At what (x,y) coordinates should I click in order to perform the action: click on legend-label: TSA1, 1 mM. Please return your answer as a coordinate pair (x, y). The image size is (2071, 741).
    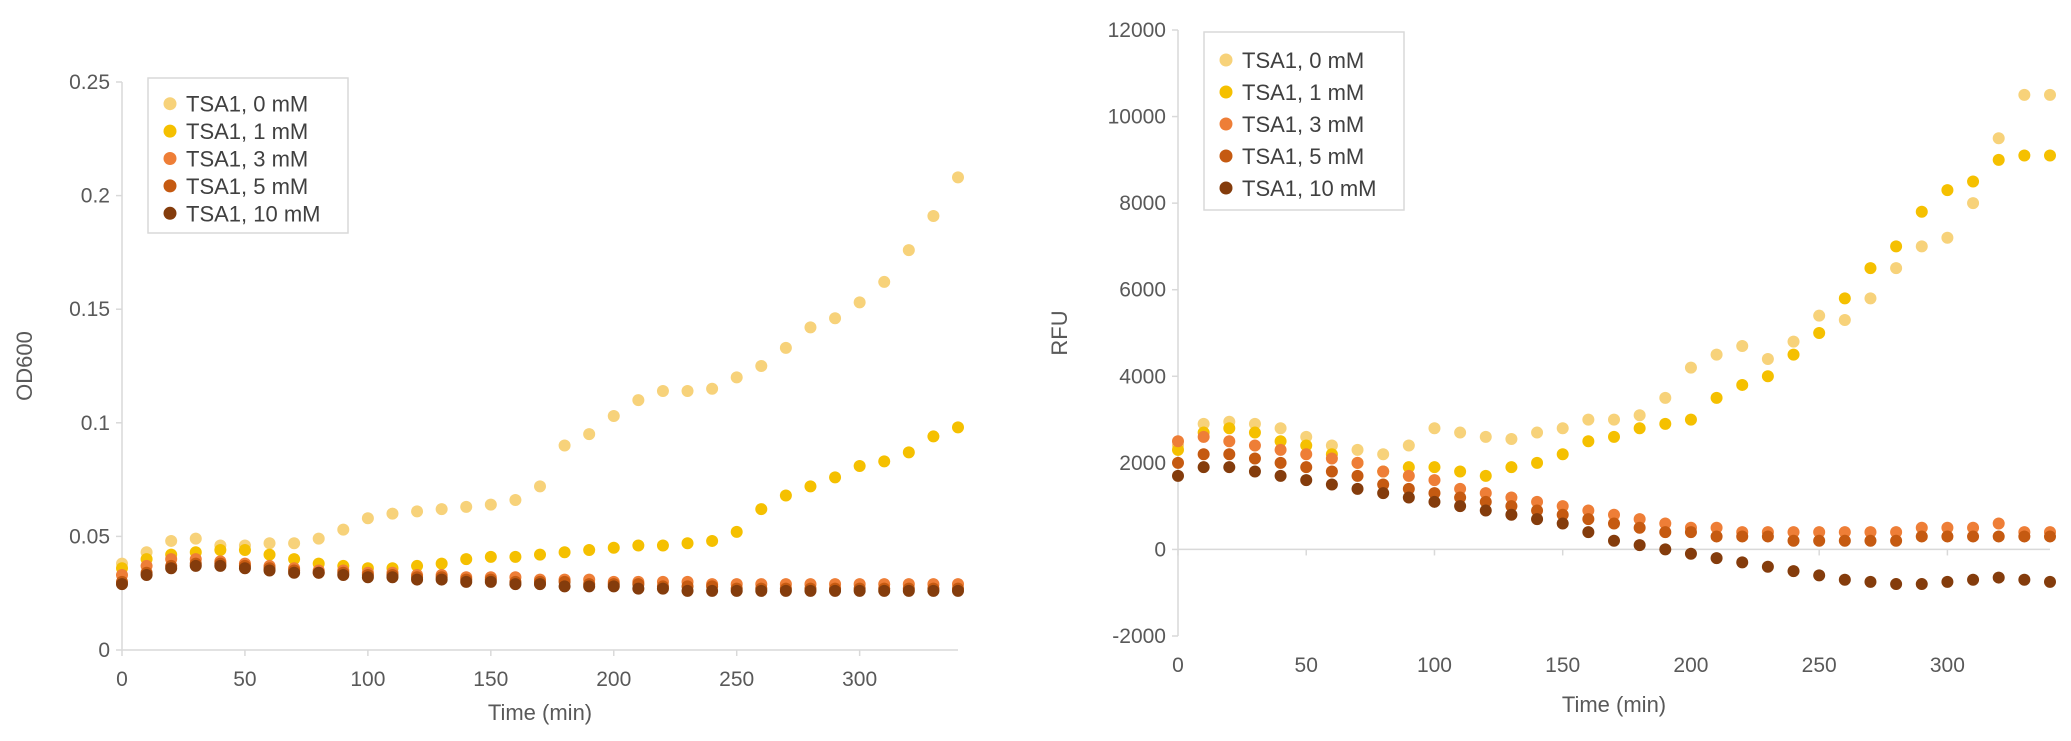
    Looking at the image, I should click on (247, 131).